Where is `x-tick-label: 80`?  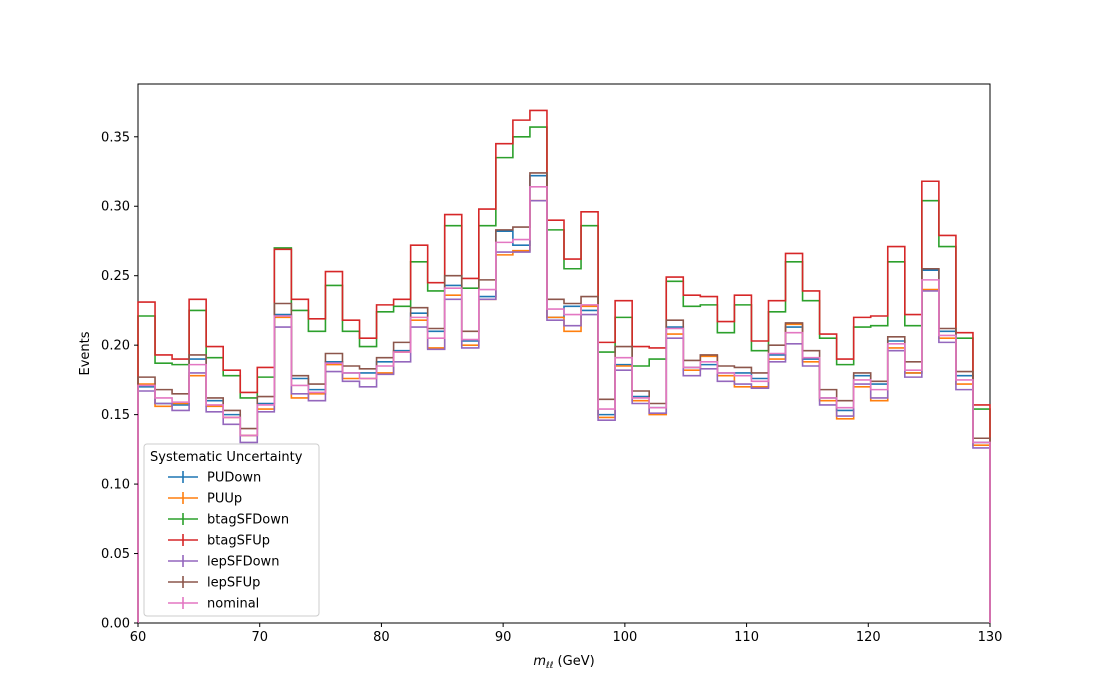
x-tick-label: 80 is located at coordinates (381, 637).